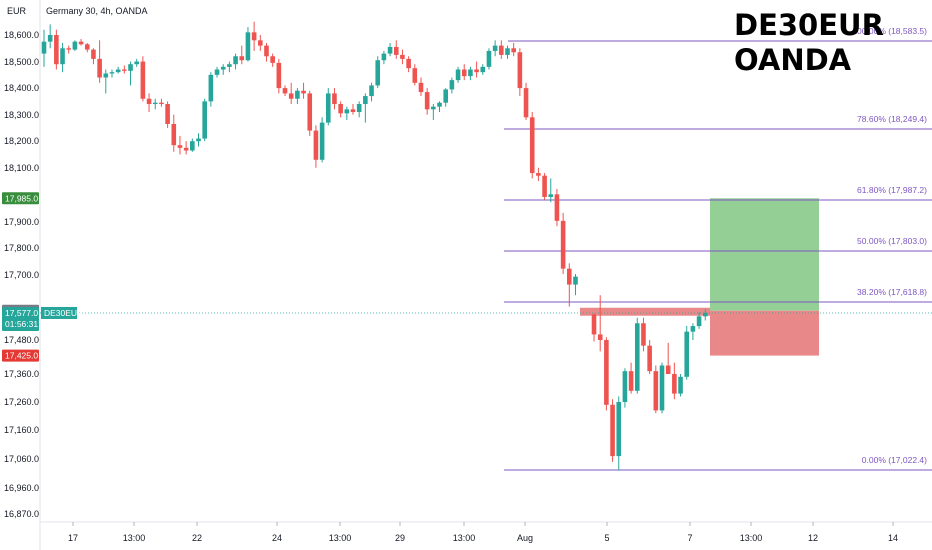  I want to click on fib-level-label: 50.00% (17,803.0), so click(892, 241).